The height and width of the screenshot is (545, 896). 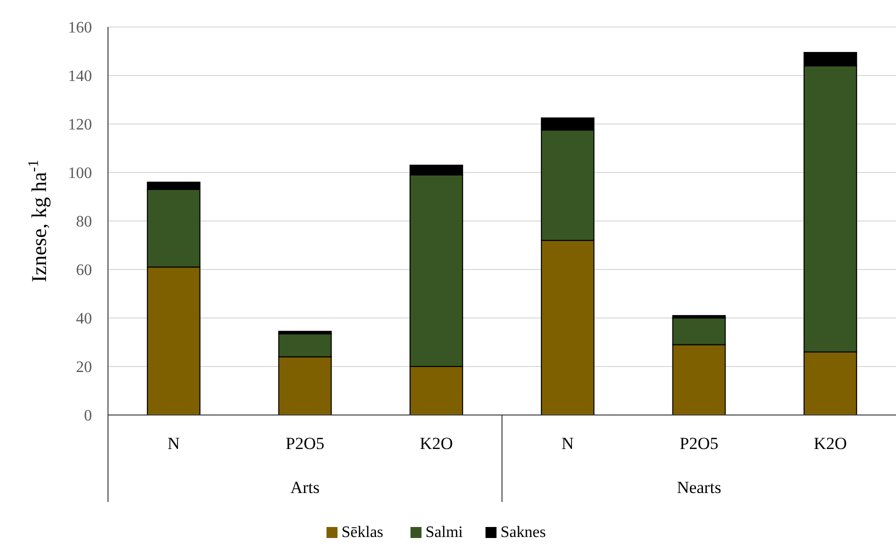 What do you see at coordinates (523, 532) in the screenshot?
I see `legend-label: Saknes` at bounding box center [523, 532].